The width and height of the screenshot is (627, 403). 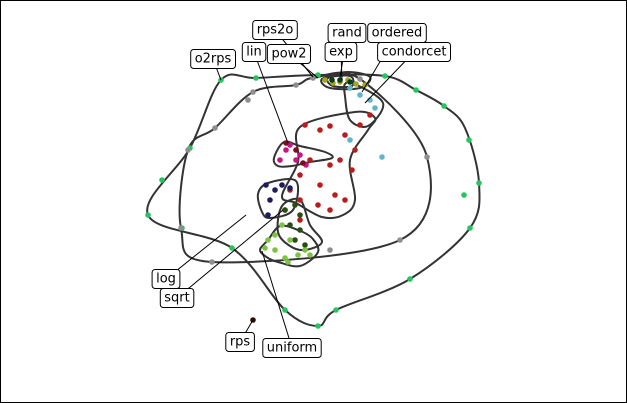 I want to click on leader-pow2, so click(x=309, y=71).